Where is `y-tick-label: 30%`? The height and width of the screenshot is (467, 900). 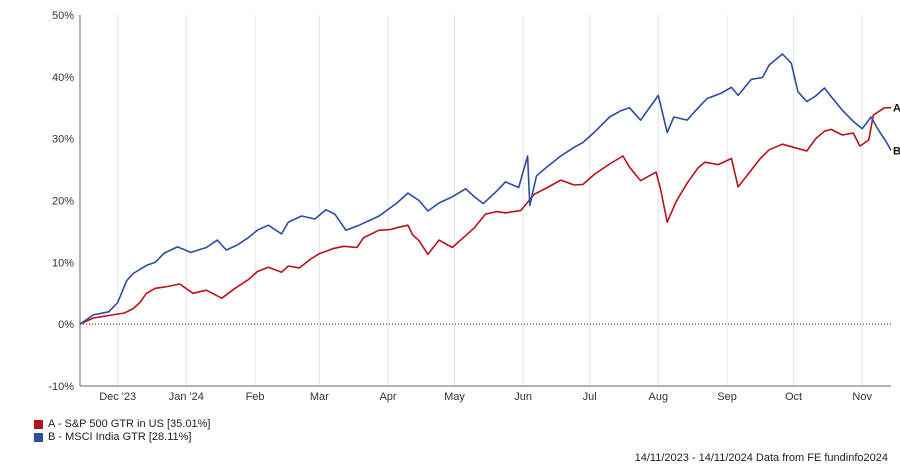 y-tick-label: 30% is located at coordinates (63, 140).